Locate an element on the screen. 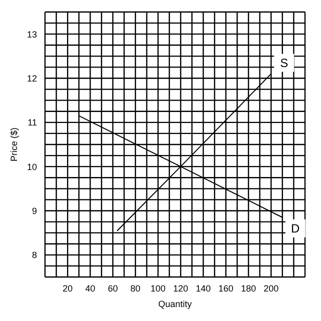  x-tick-label: 100 is located at coordinates (158, 288).